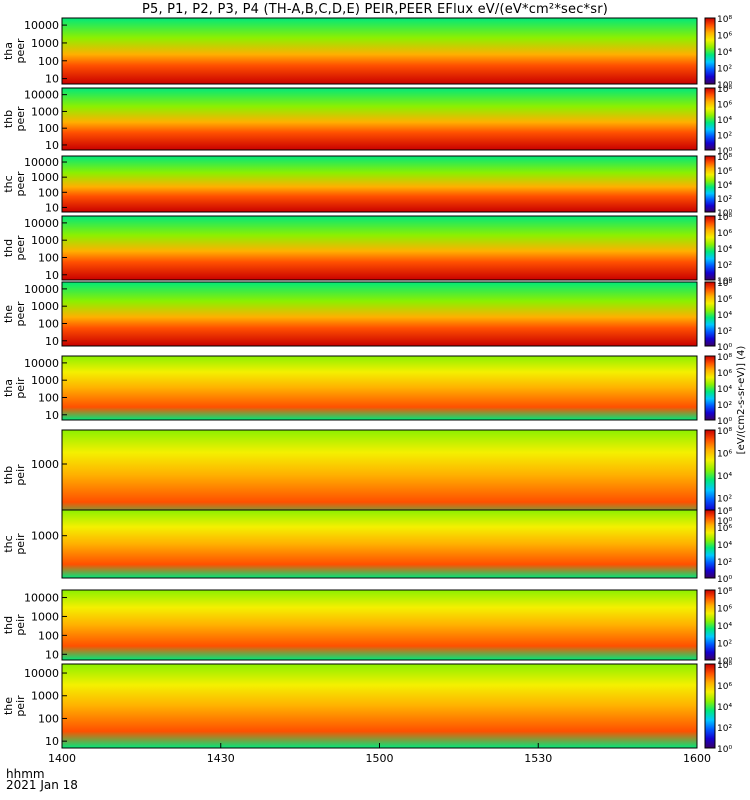 This screenshot has width=750, height=800. What do you see at coordinates (741, 400) in the screenshot?
I see `colorbar-label: [eV/(cm2-s-sr-eV)] (4)` at bounding box center [741, 400].